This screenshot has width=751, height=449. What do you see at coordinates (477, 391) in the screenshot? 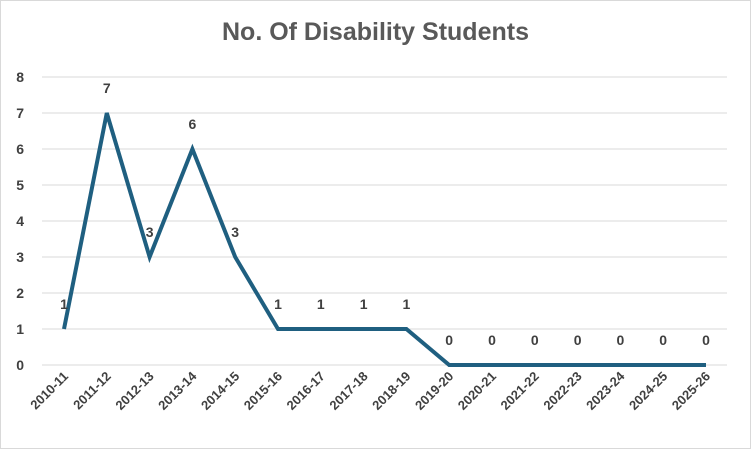
I see `x-tick-label: 2020-21` at bounding box center [477, 391].